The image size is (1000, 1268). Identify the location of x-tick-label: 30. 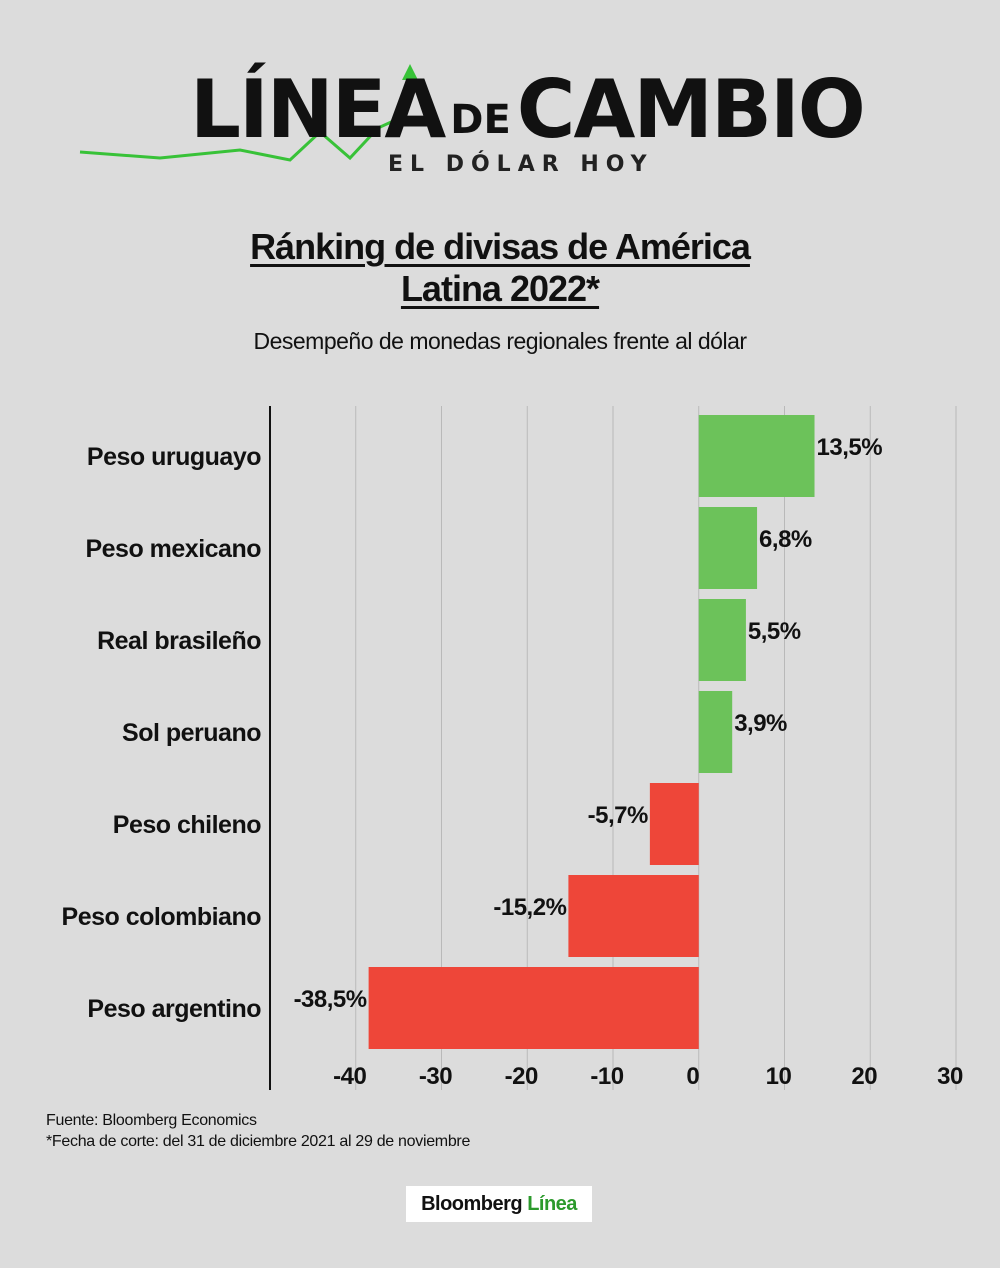
(950, 1076).